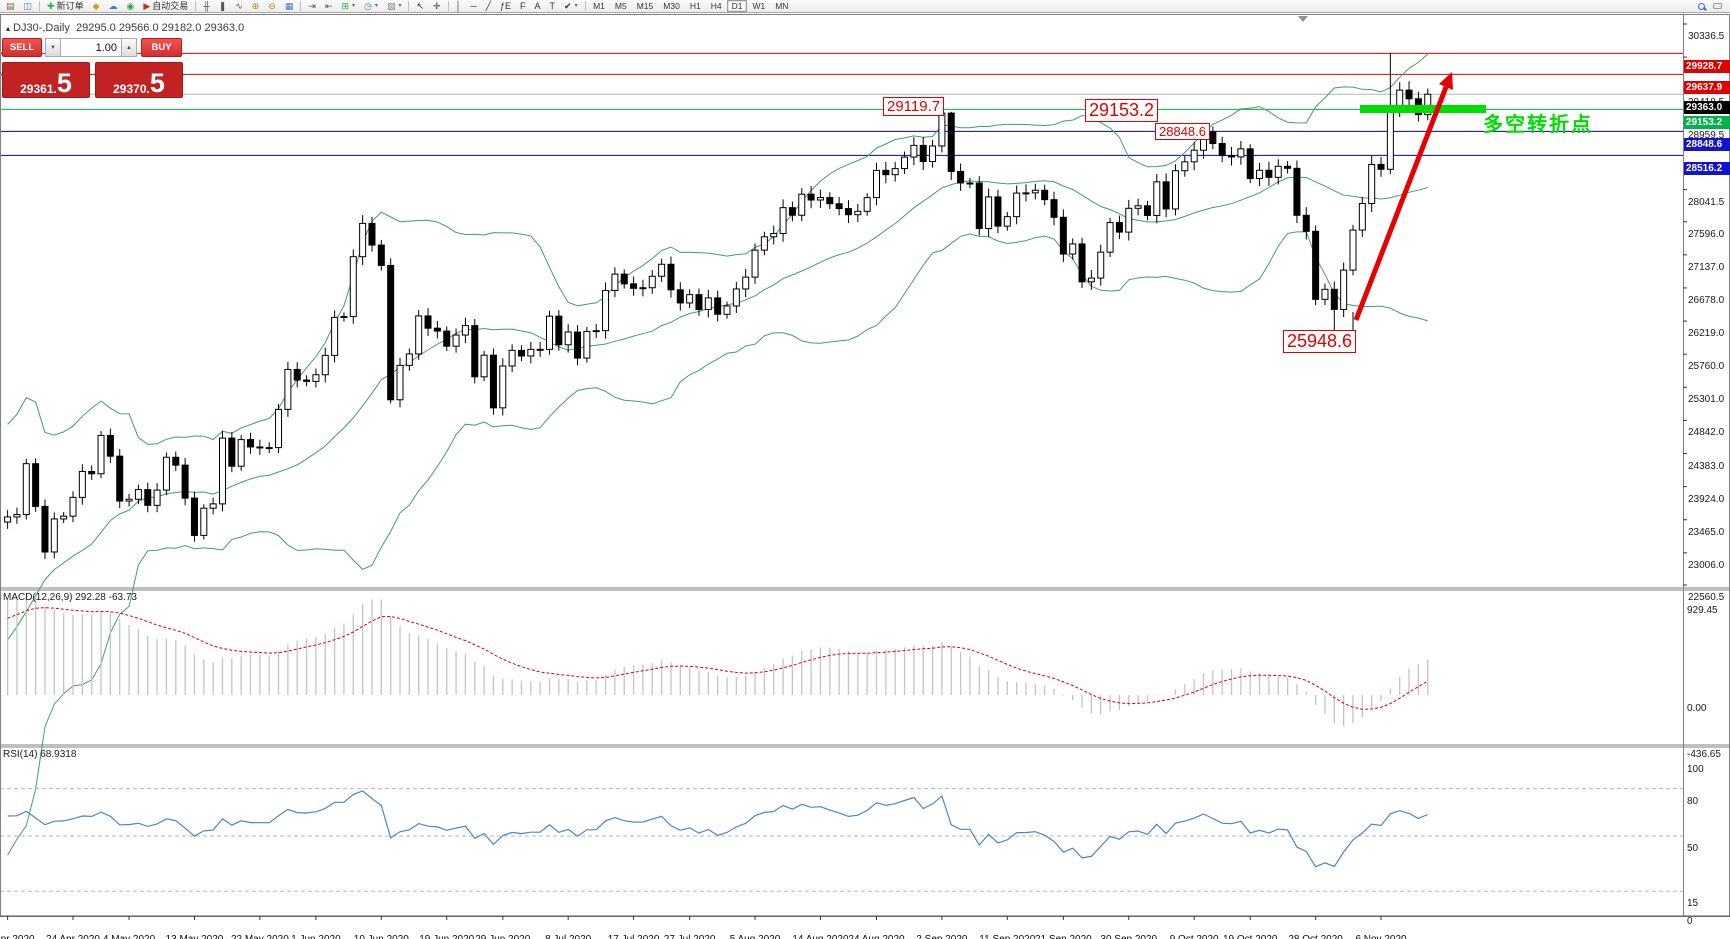 This screenshot has width=1730, height=939. Describe the element at coordinates (165, 6) in the screenshot. I see `autotrading-button: ▶ 自动交易` at that location.